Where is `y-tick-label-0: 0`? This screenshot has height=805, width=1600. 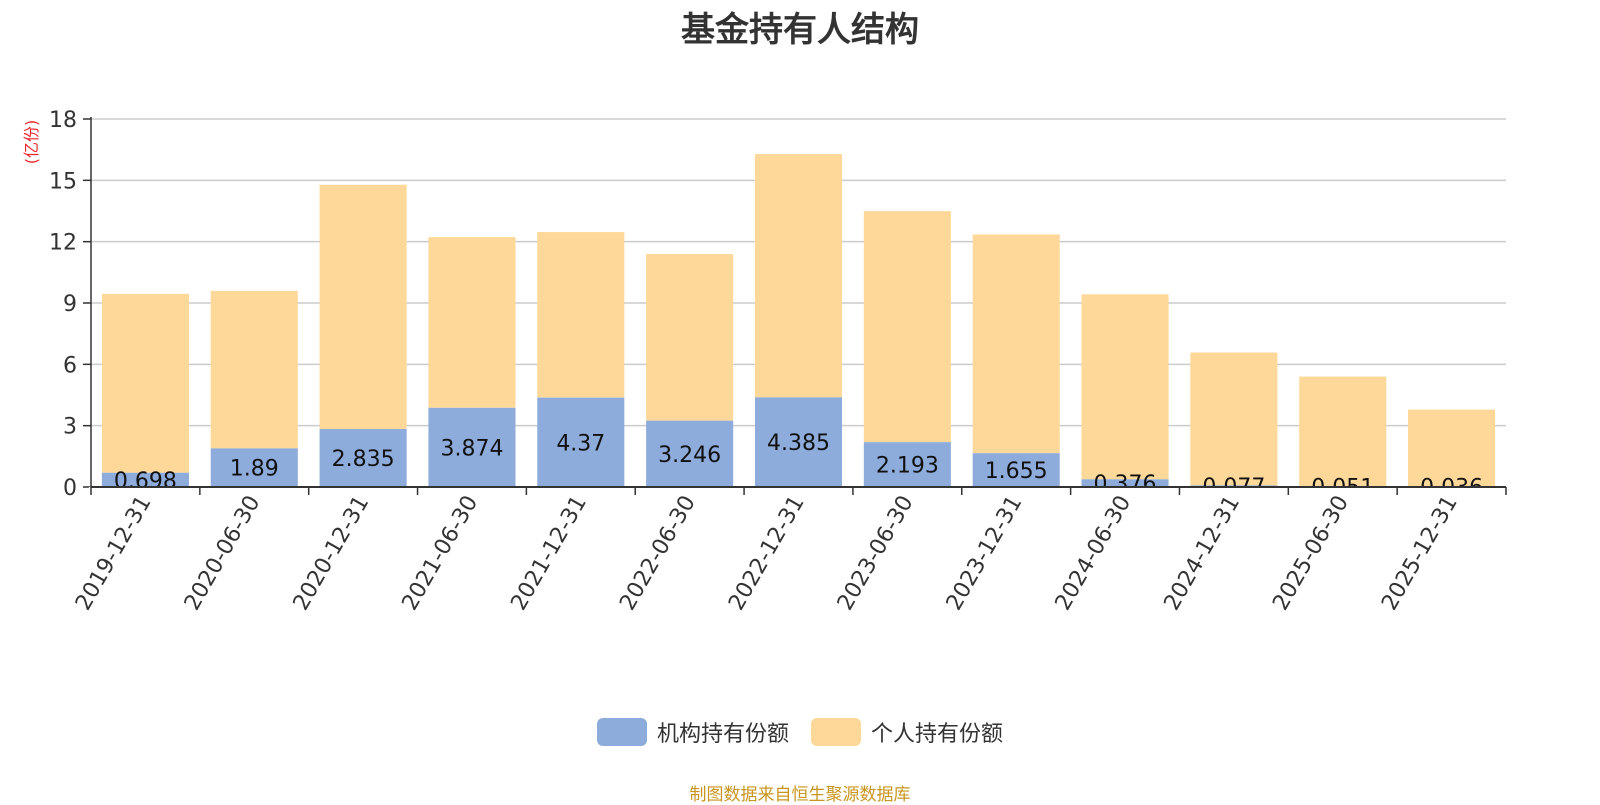 y-tick-label-0: 0 is located at coordinates (70, 488).